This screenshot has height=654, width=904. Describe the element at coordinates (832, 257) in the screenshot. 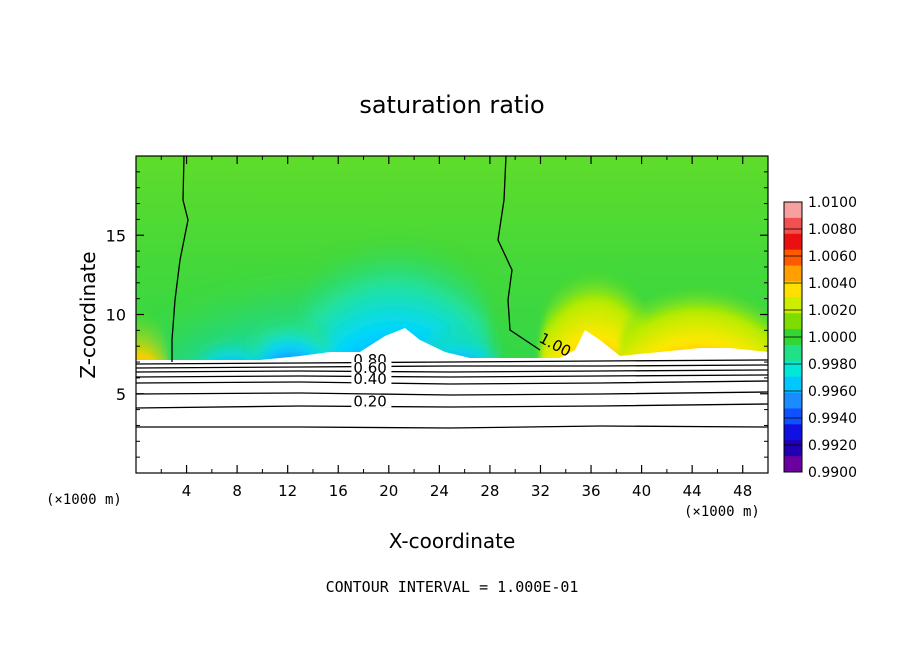

I see `colorbar-label: 1.0060` at that location.